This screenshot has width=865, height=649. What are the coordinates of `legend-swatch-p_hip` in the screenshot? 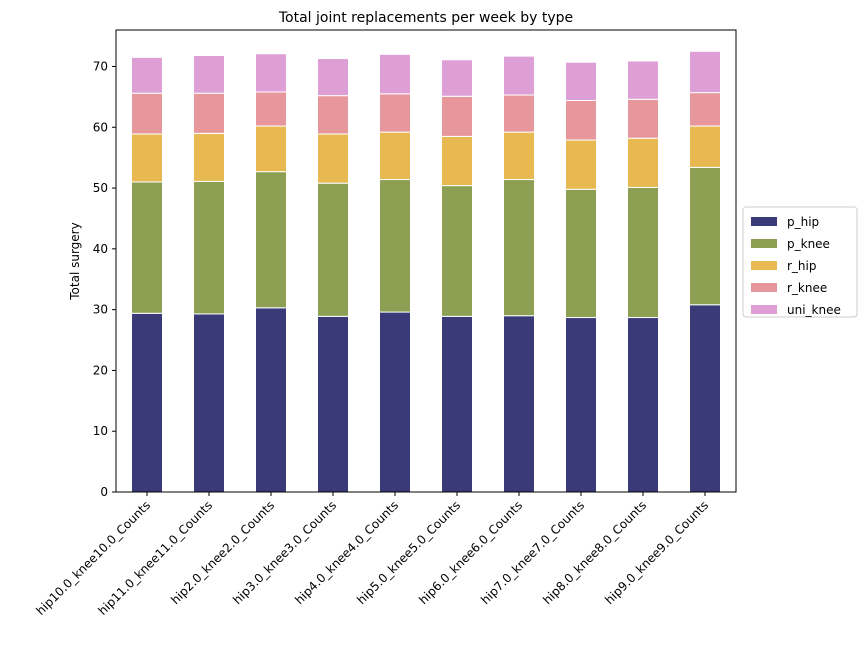 It's located at (764, 221).